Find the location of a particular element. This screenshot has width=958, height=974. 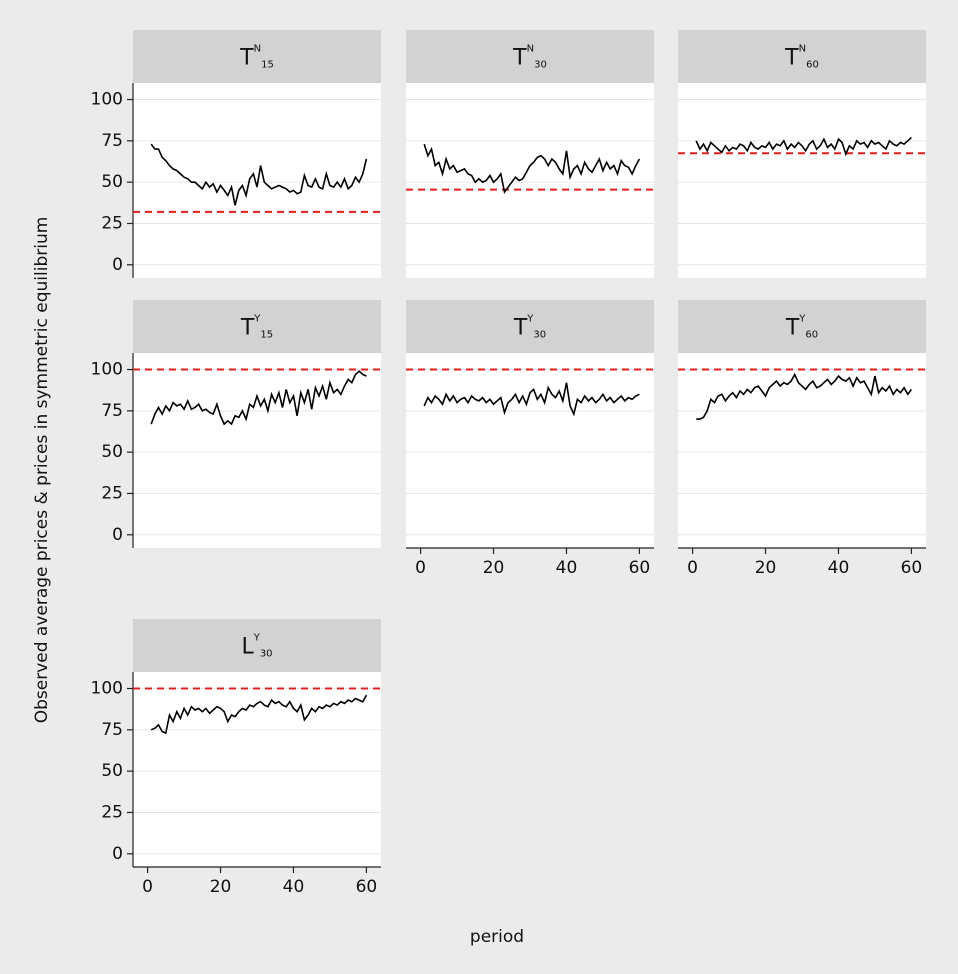

panel-title: LY 30 is located at coordinates (256, 646).